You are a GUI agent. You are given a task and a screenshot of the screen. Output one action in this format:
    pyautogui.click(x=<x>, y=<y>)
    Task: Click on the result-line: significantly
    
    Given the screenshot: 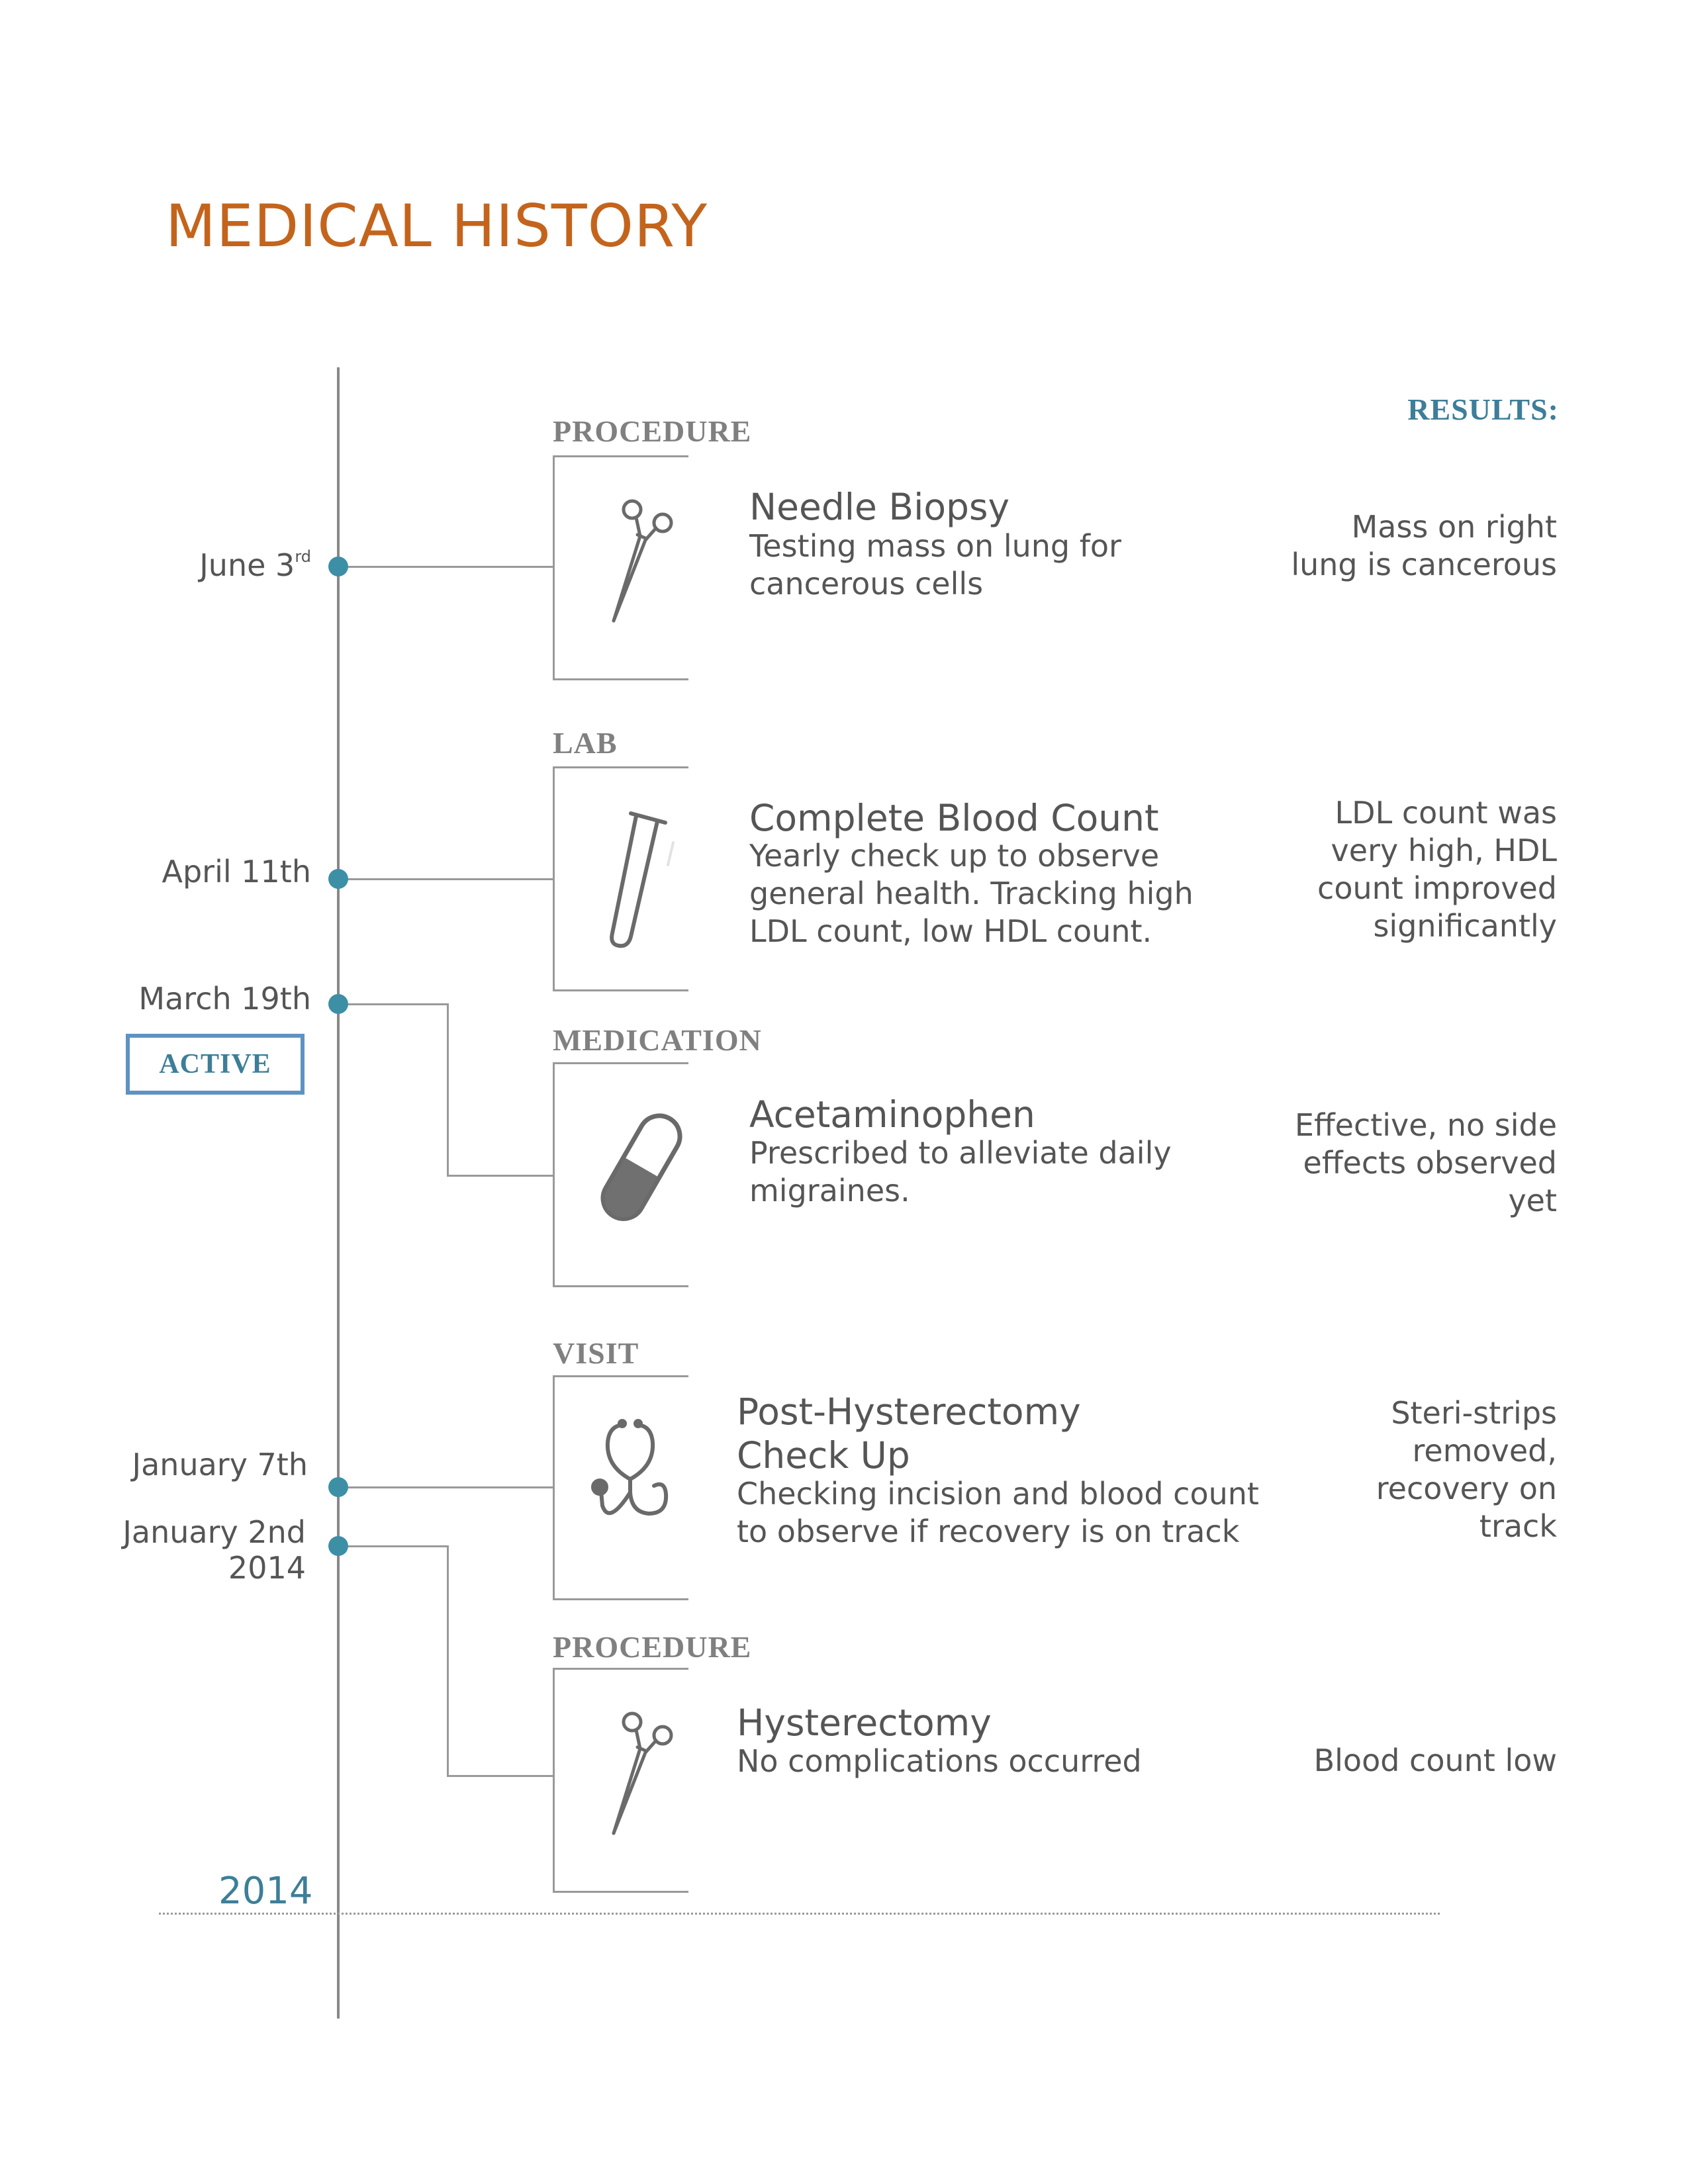 What is the action you would take?
    pyautogui.click(x=1465, y=926)
    